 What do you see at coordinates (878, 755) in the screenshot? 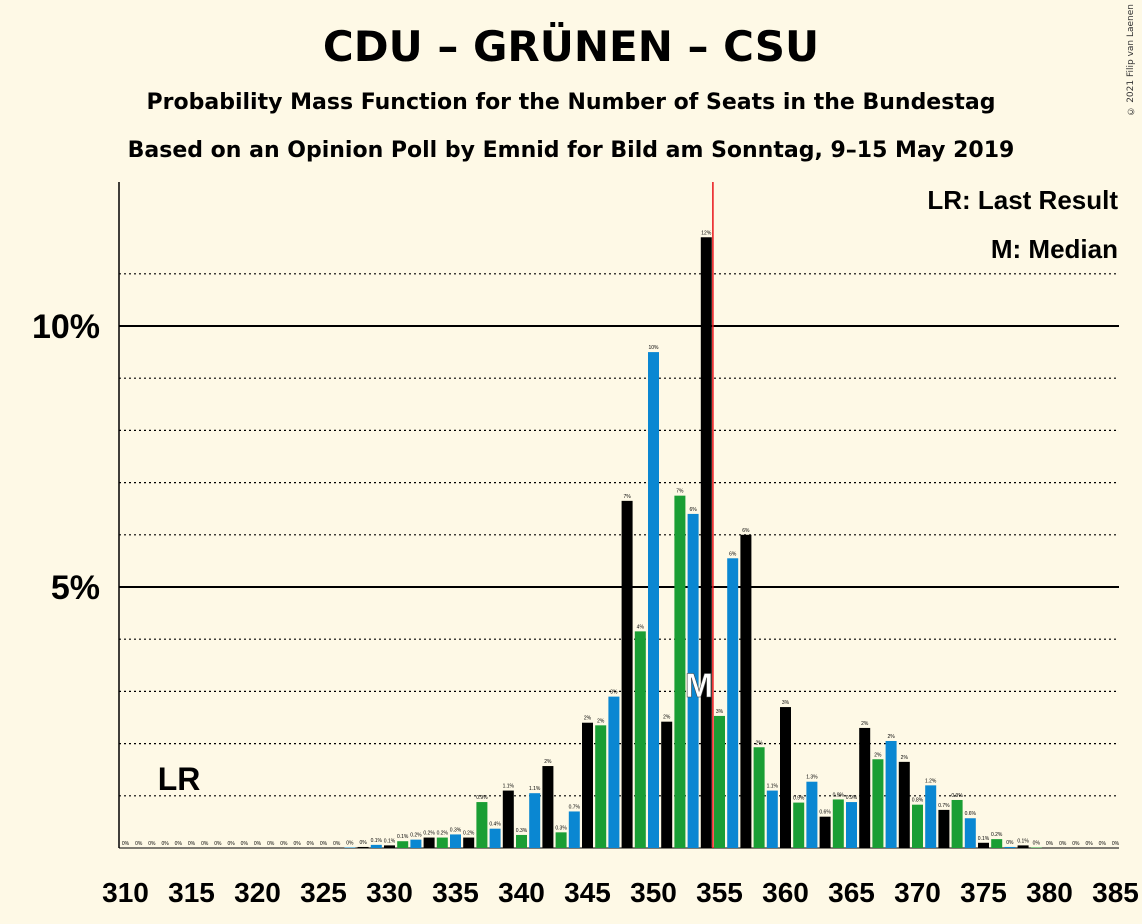
I see `bar-label-367: 2%` at bounding box center [878, 755].